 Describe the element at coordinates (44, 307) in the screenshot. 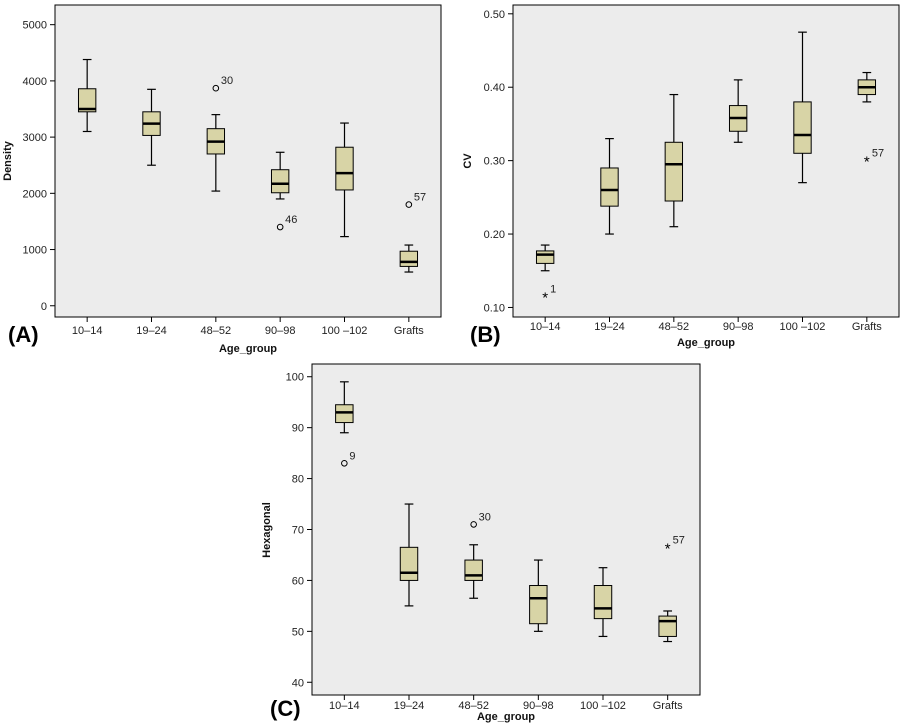

I see `y-tick-label: 0` at that location.